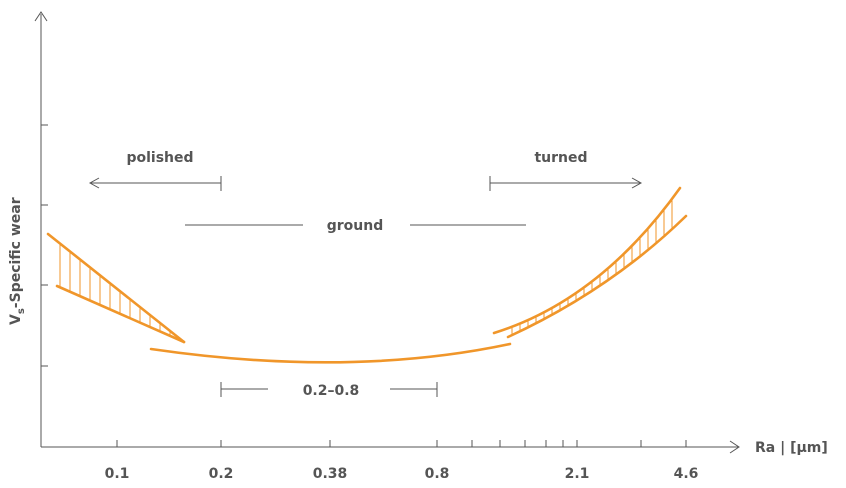 Image resolution: width=846 pixels, height=488 pixels. I want to click on x-axis-label: Ra | [µm], so click(791, 448).